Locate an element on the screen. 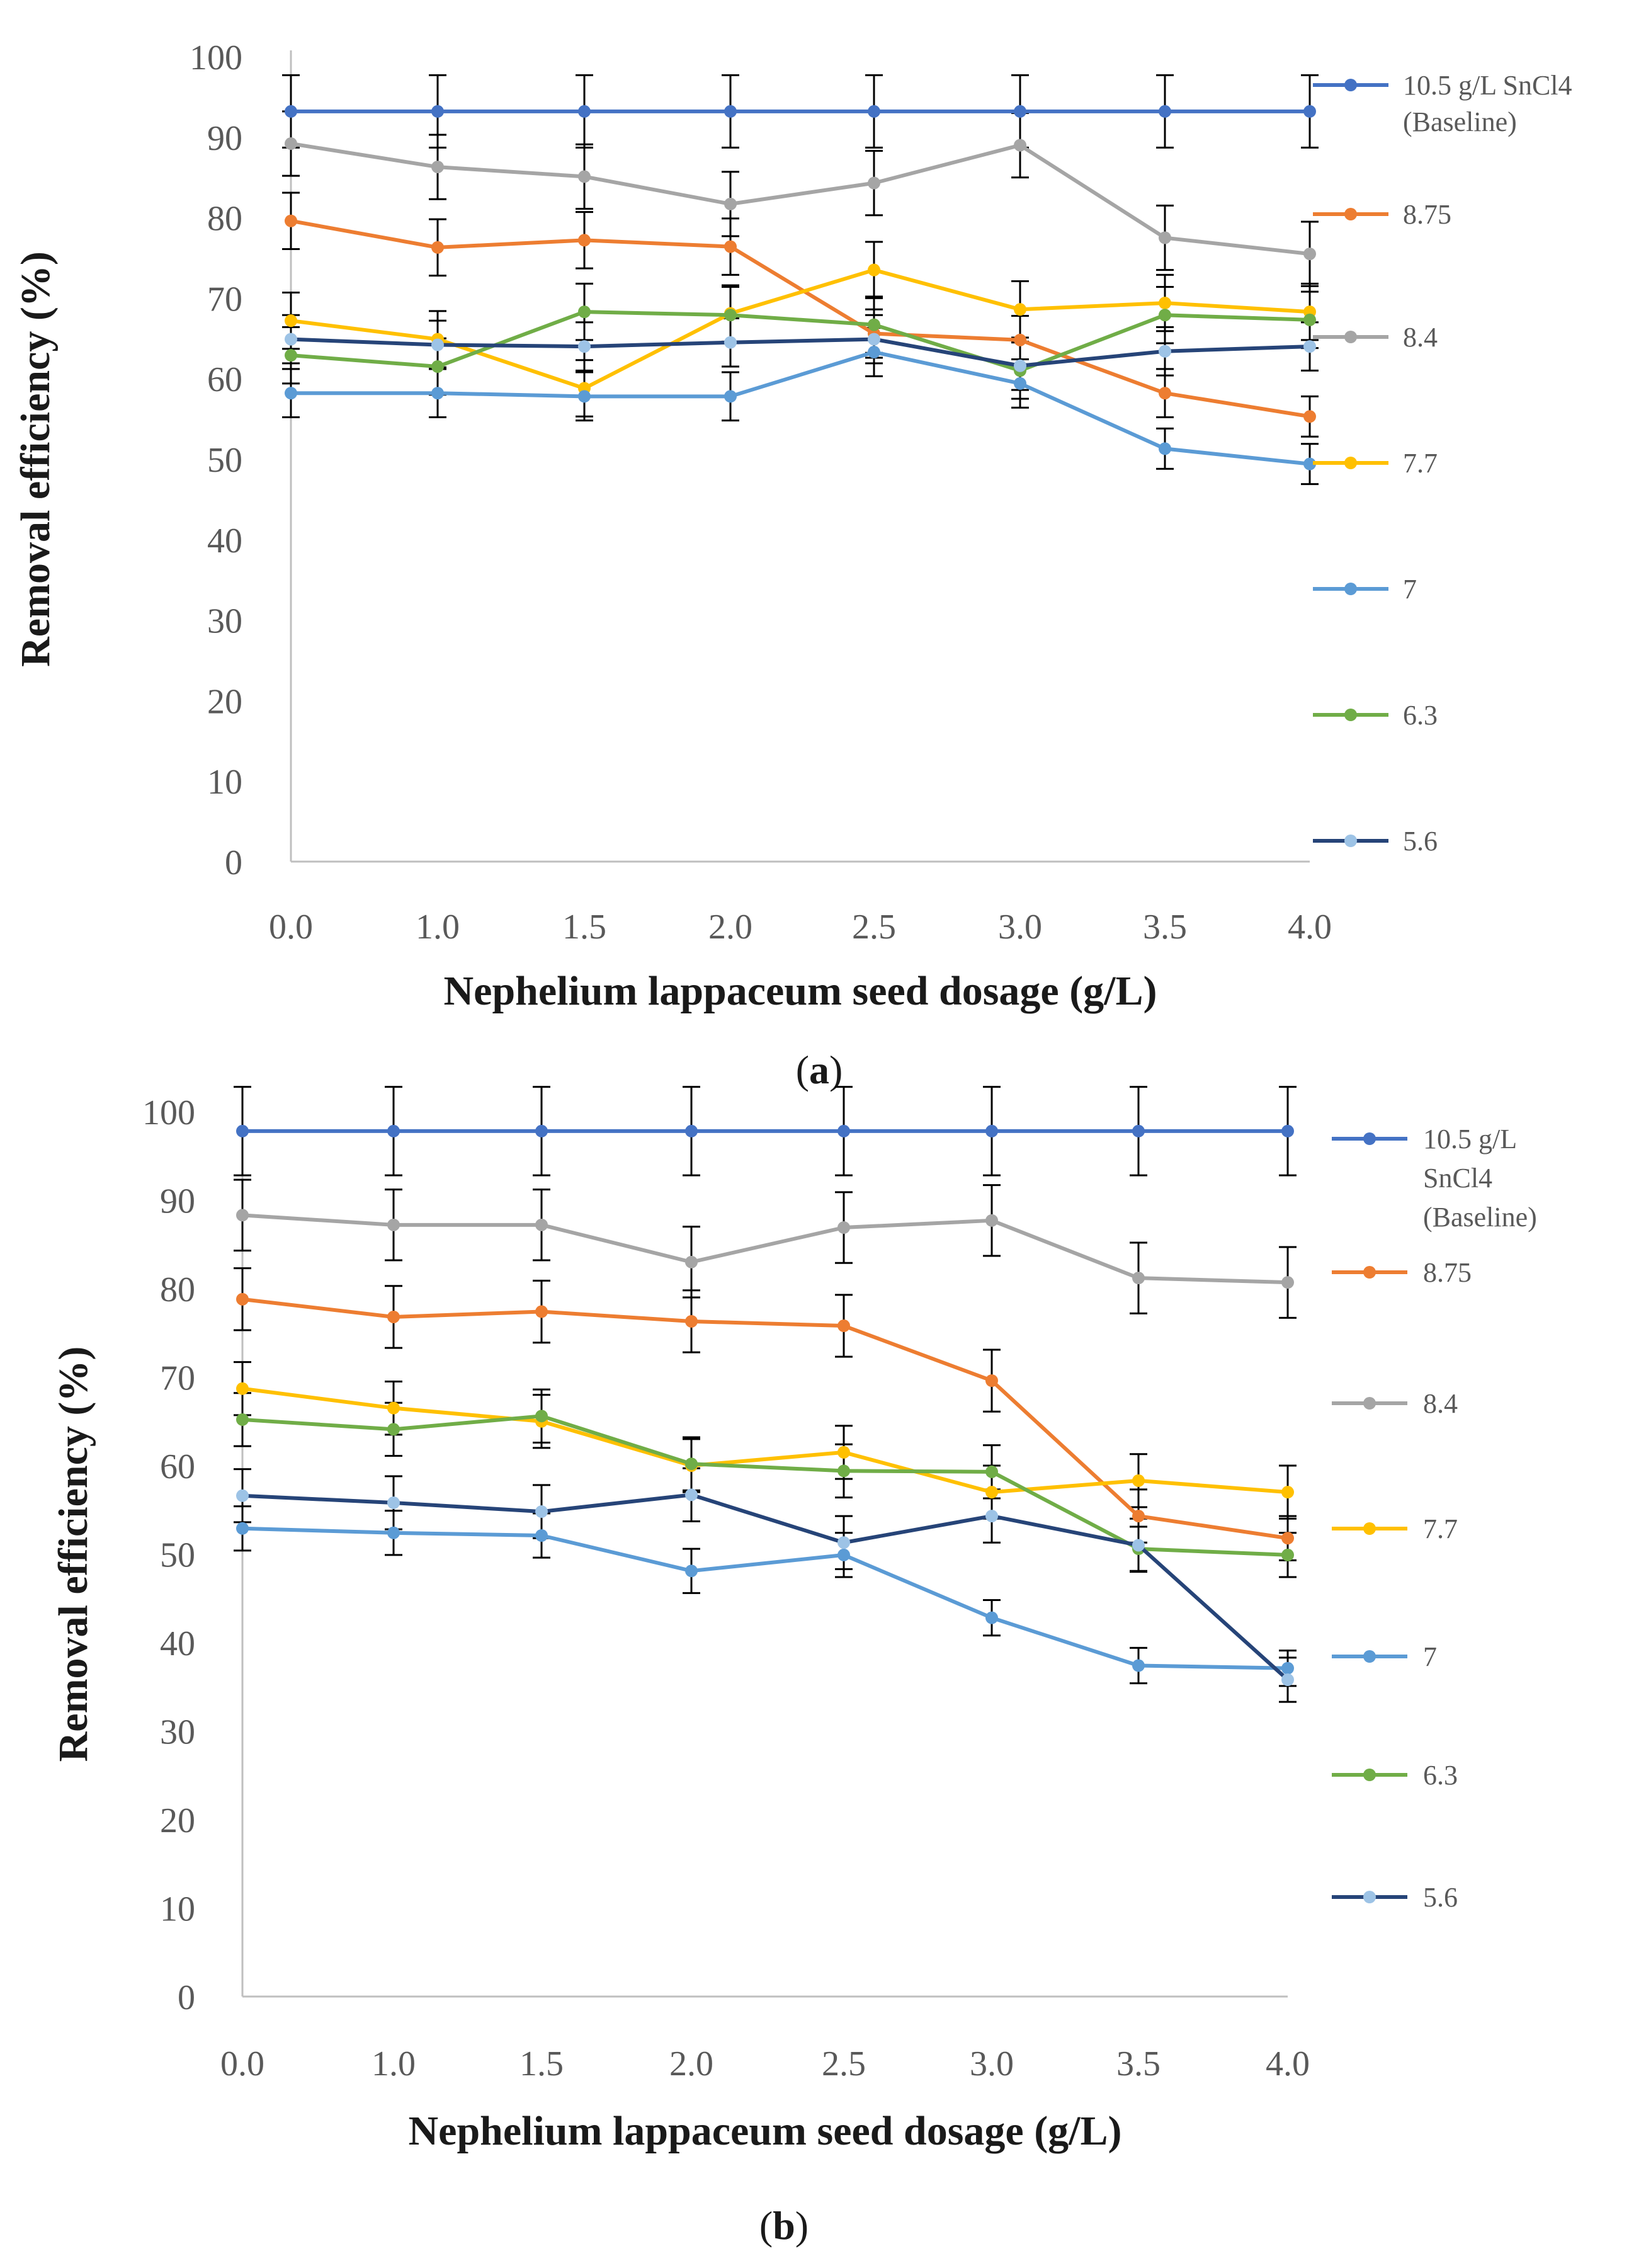  y-tick-label: 70 is located at coordinates (177, 1379).